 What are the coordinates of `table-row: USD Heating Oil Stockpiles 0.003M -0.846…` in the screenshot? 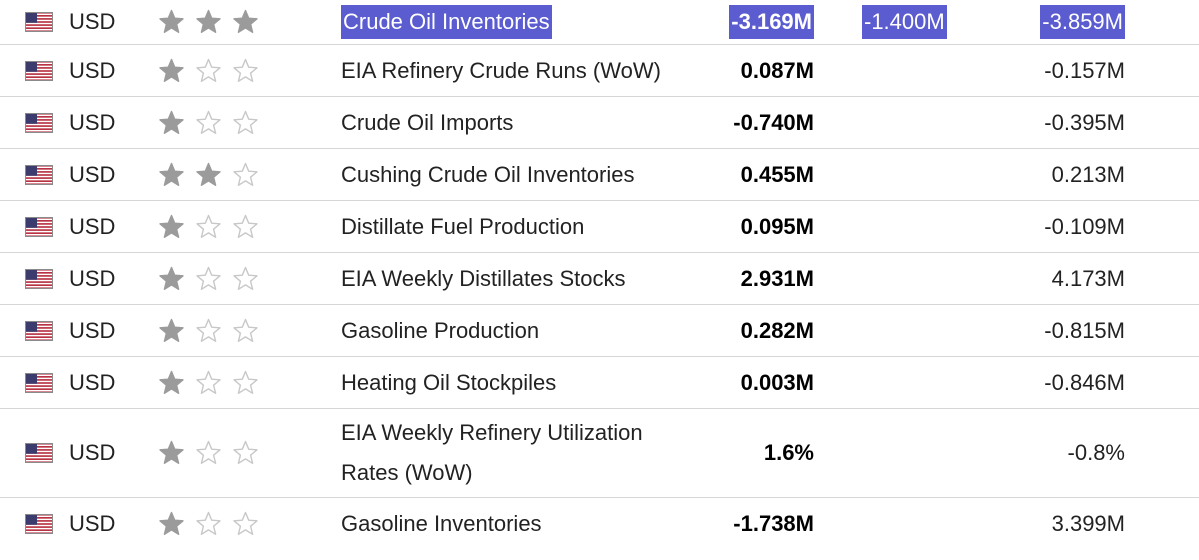 It's located at (599, 383).